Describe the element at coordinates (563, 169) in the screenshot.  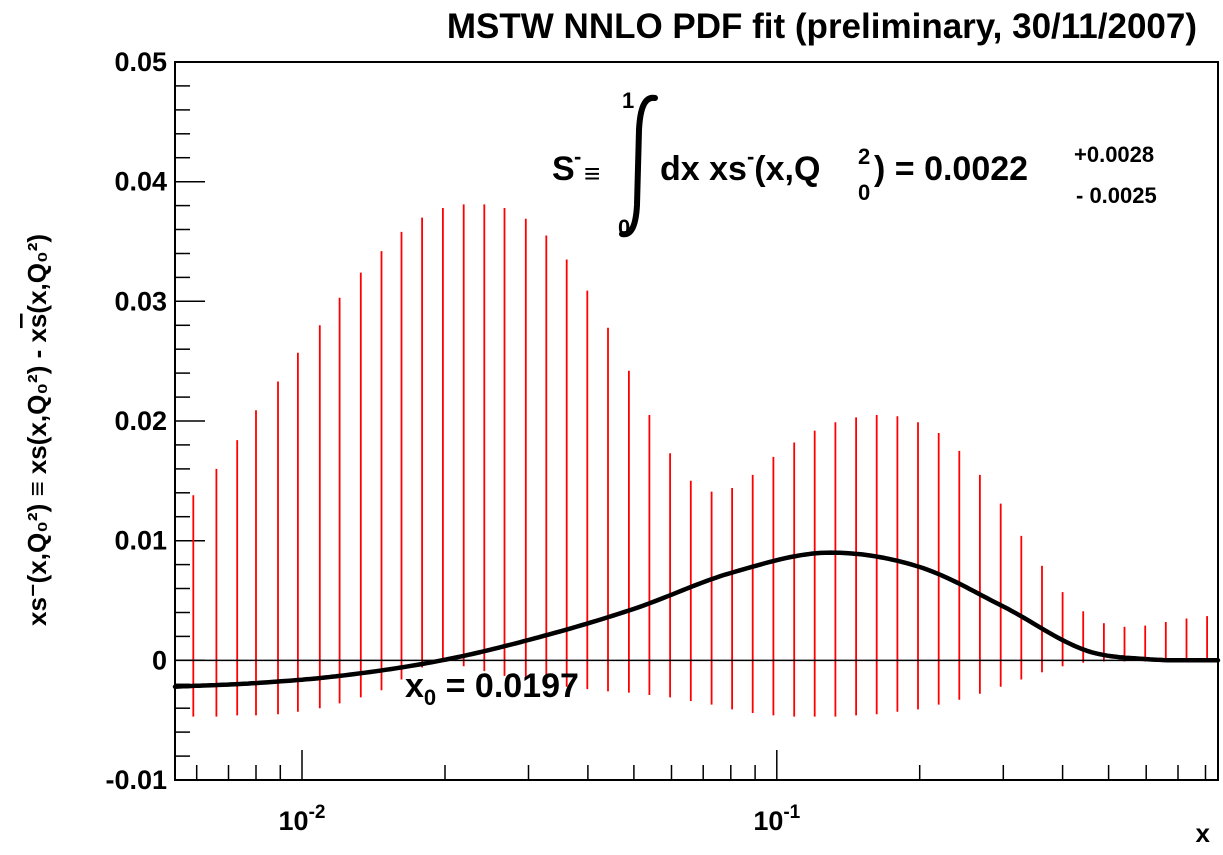
I see `integral-S: S` at that location.